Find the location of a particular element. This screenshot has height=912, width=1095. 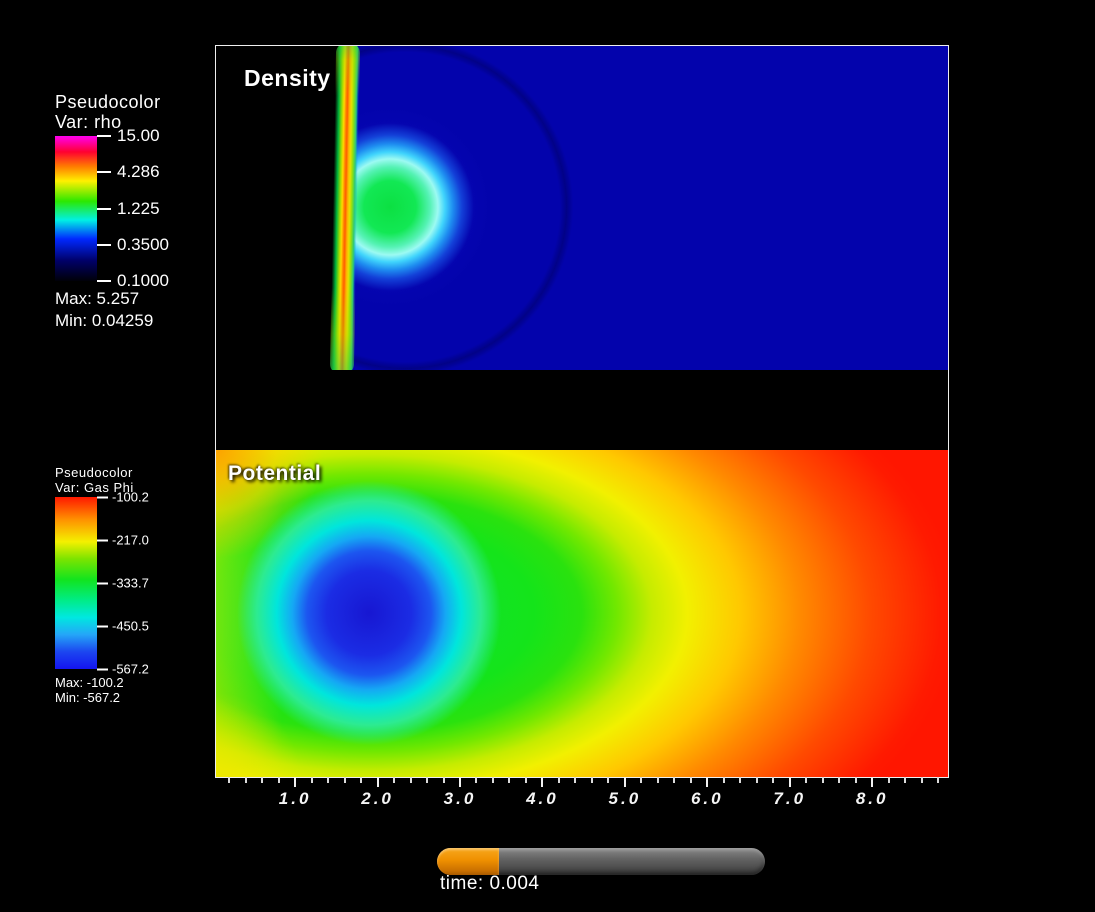

potential-colorbar-ticks: -100.2 -217.0 -333.7 -450.5 -567.2 is located at coordinates (157, 583).